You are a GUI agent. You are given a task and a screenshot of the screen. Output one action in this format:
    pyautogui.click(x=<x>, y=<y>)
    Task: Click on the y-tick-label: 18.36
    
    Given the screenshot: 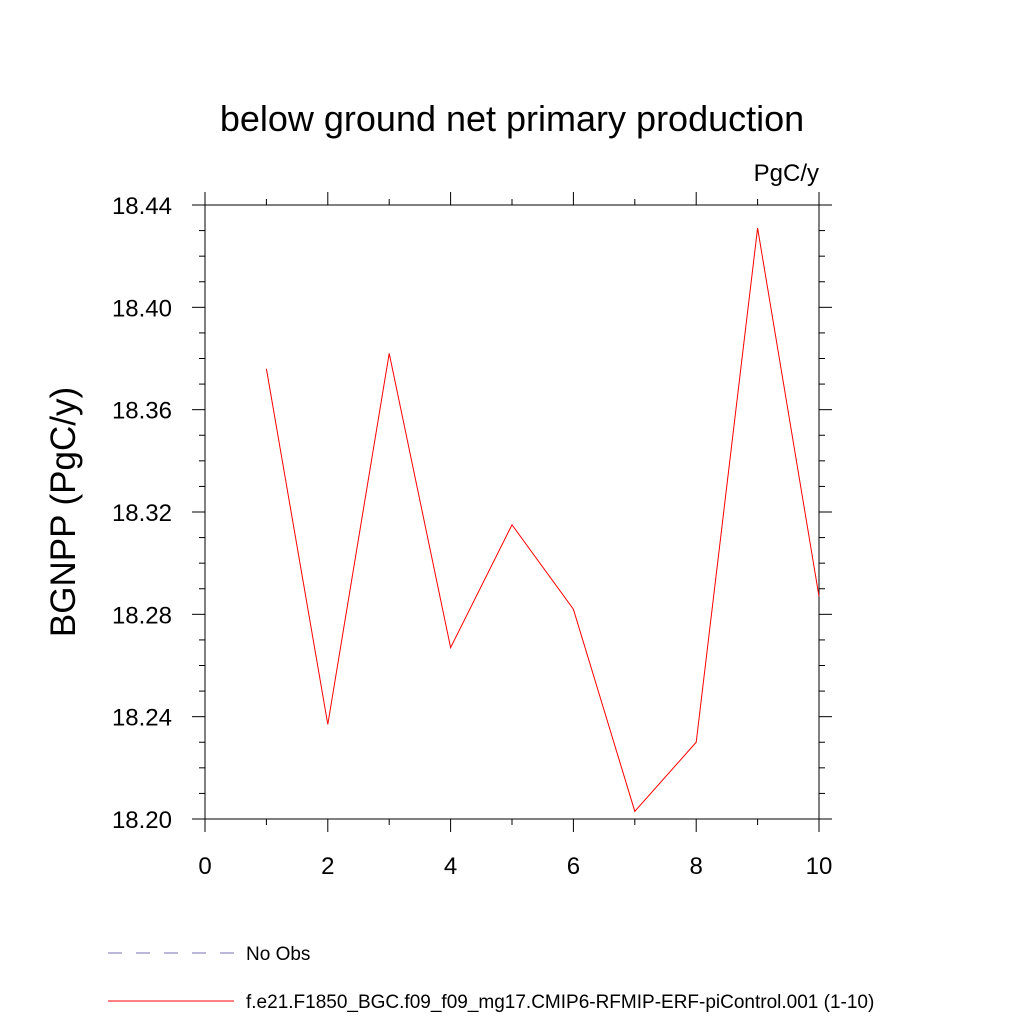 What is the action you would take?
    pyautogui.click(x=142, y=411)
    